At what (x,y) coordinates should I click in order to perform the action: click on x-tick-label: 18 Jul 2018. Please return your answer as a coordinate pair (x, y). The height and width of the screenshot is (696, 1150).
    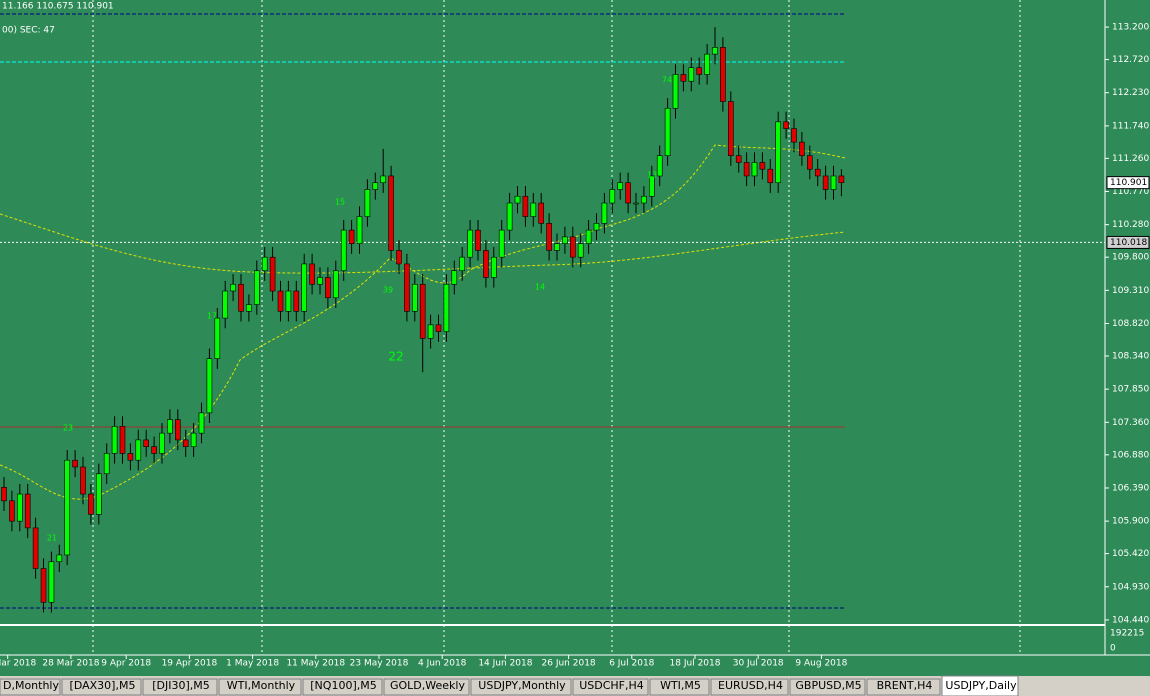
    Looking at the image, I should click on (695, 664).